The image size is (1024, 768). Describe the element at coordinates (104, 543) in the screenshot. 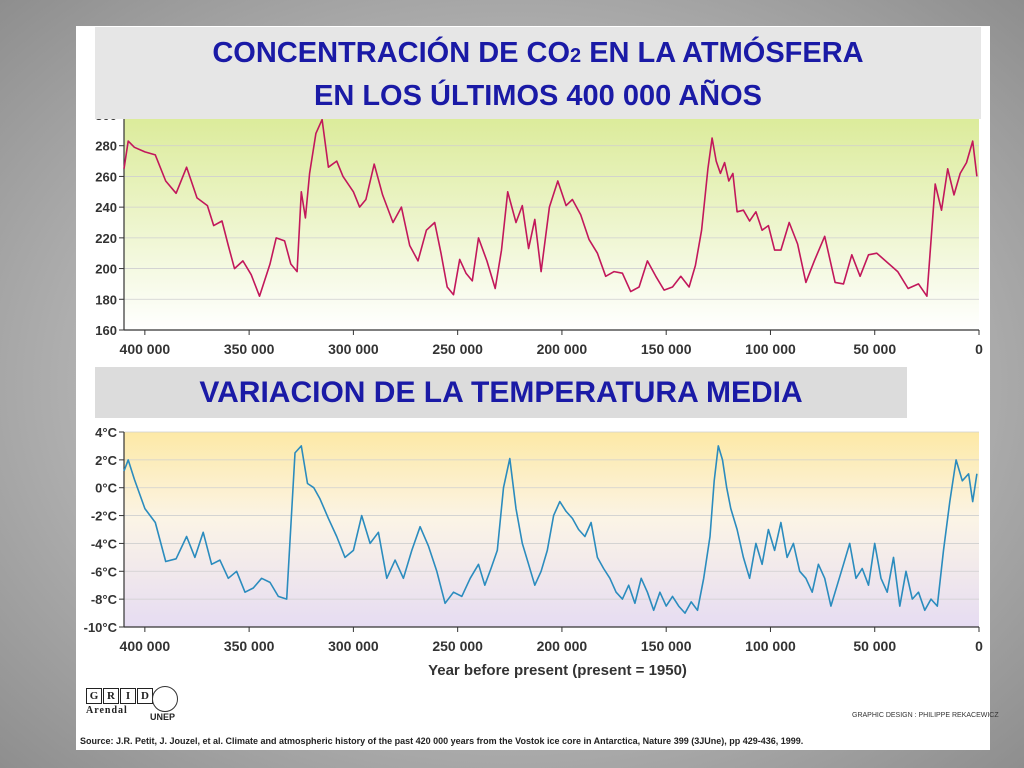

I see `temp-ytick-label: -4°C` at that location.